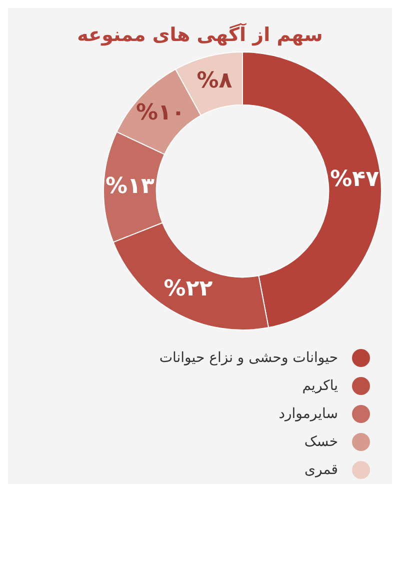 This screenshot has height=576, width=400. Describe the element at coordinates (321, 470) in the screenshot. I see `legend-label: قمری` at that location.